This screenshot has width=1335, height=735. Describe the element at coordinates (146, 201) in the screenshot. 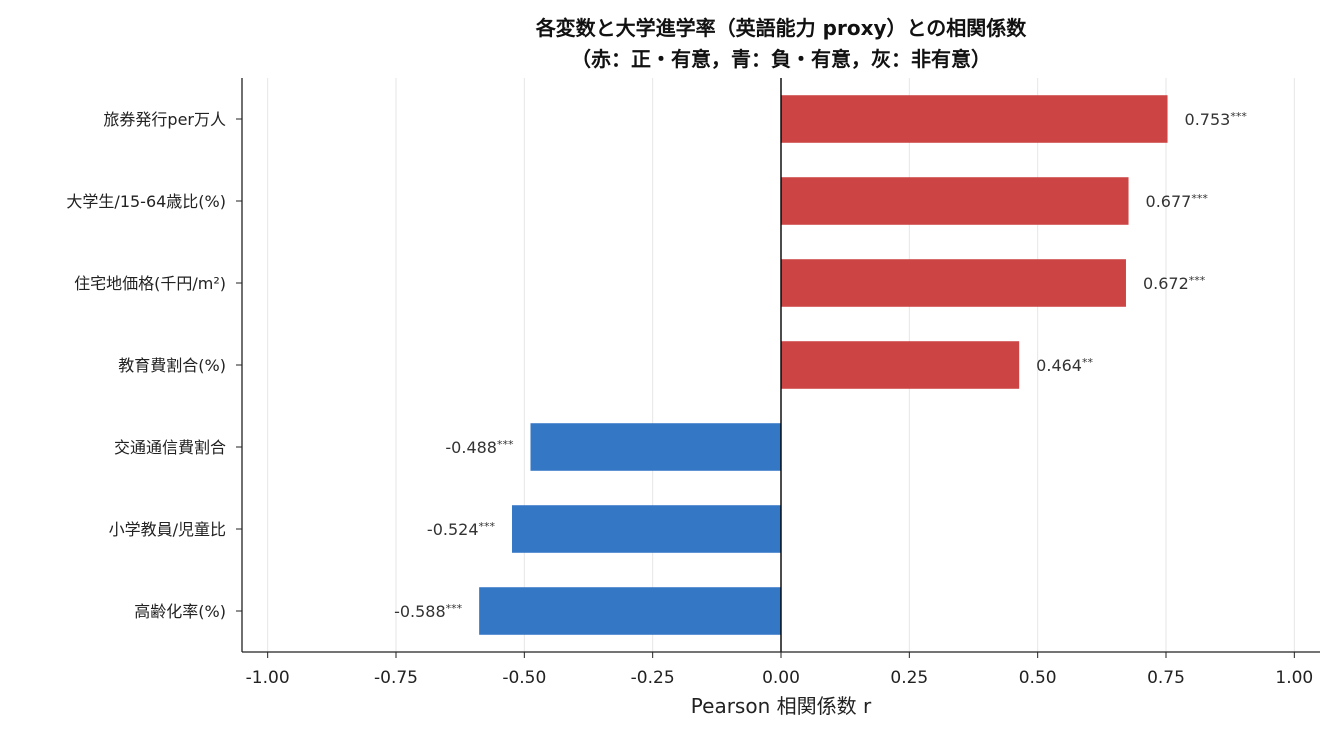

I see `category-label: 大学生/15-64歳比(%)` at that location.